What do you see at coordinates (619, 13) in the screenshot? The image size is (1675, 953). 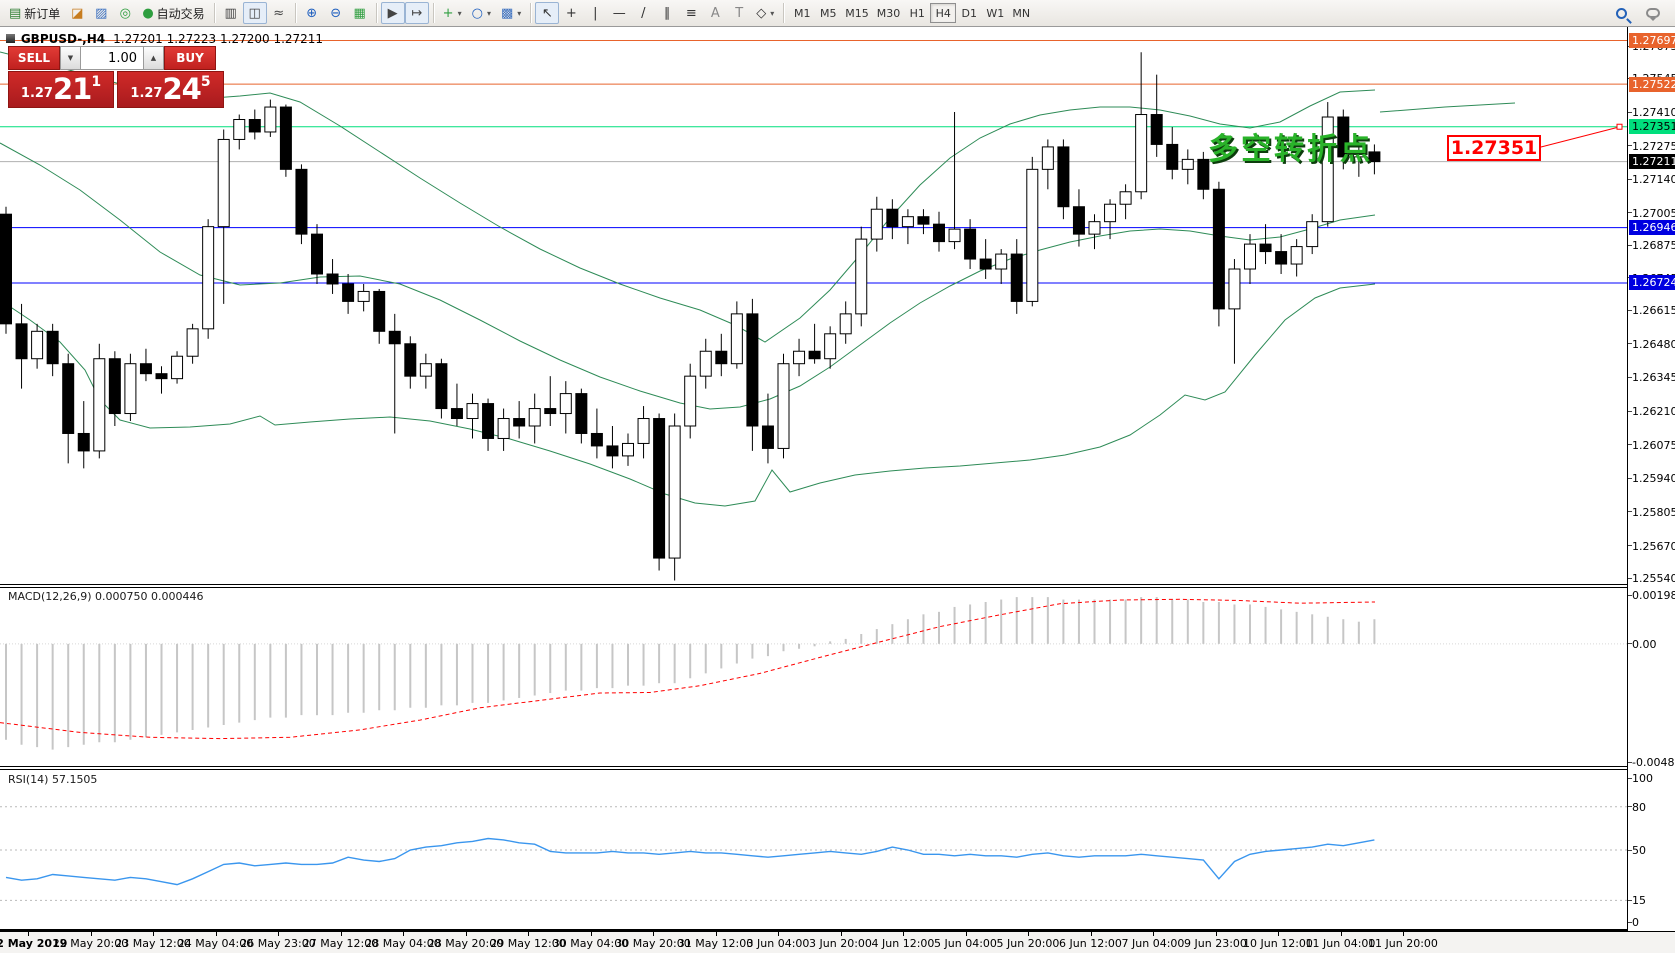 I see `horizontal-line-button: —` at bounding box center [619, 13].